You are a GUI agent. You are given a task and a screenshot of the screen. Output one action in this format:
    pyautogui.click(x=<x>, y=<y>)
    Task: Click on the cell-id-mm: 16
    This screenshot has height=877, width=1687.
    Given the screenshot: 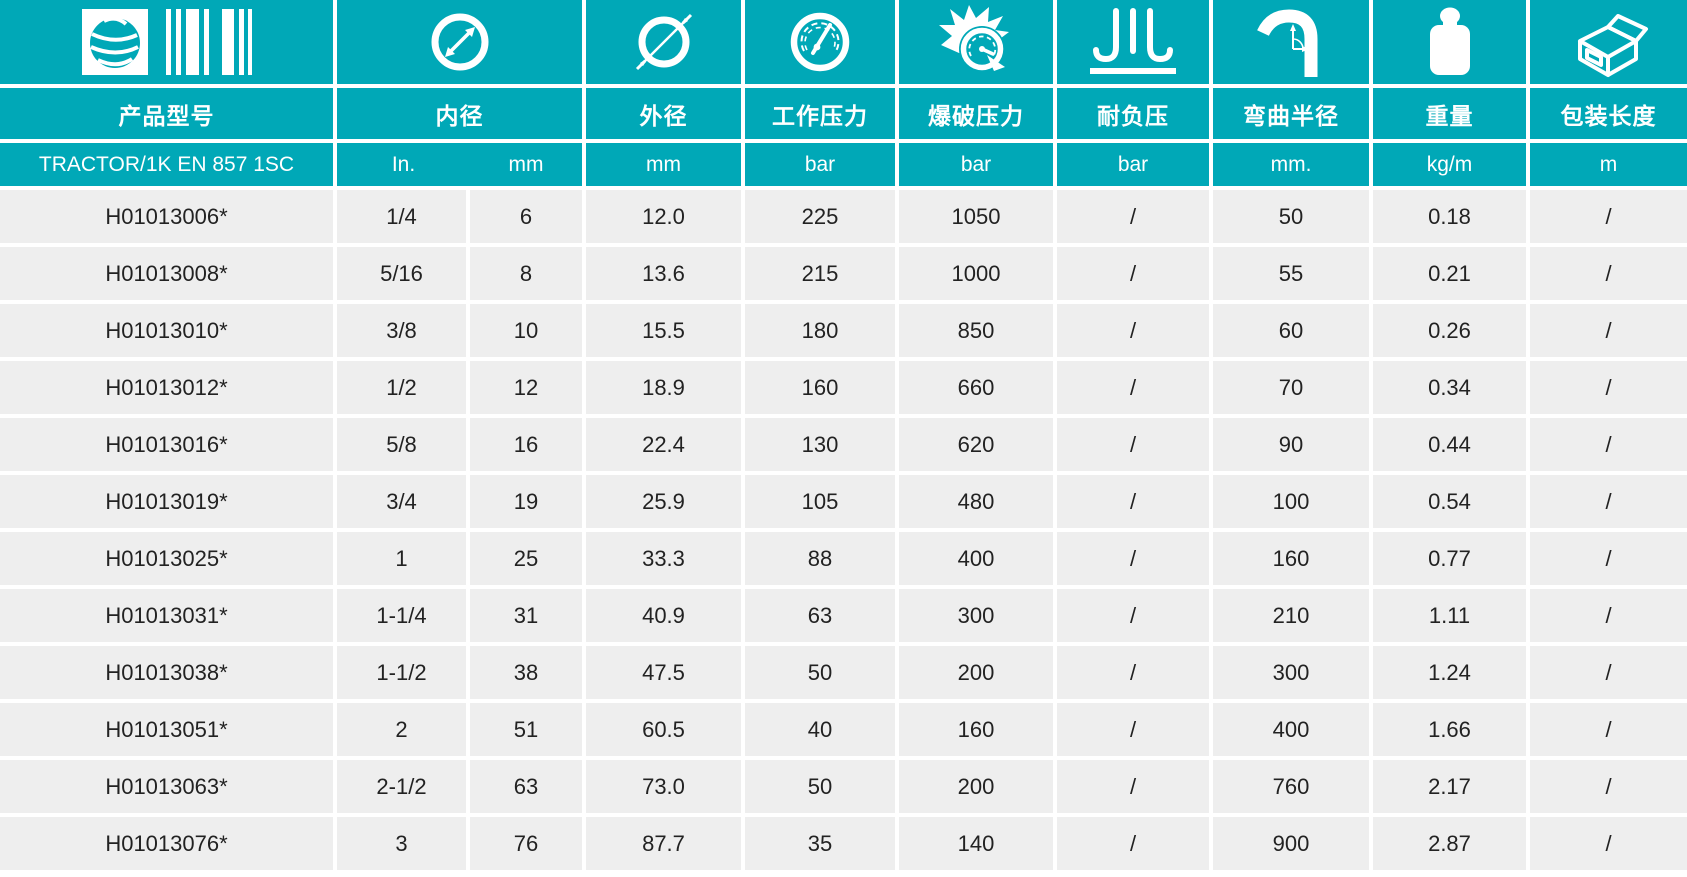 What is the action you would take?
    pyautogui.click(x=526, y=444)
    